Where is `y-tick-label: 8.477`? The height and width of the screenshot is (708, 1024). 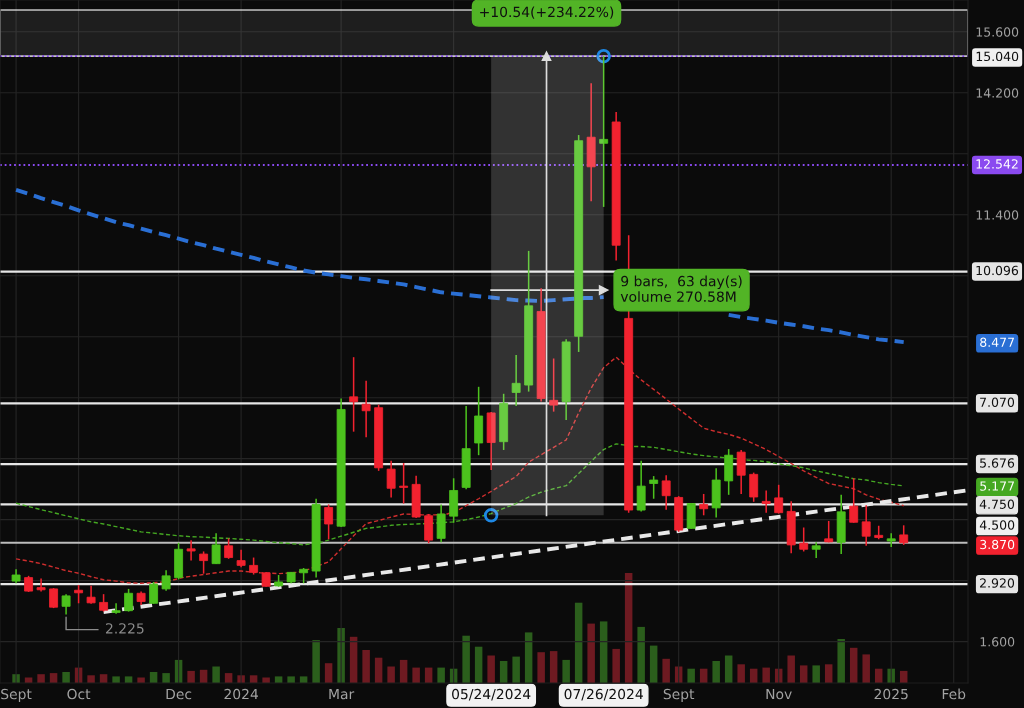 y-tick-label: 8.477 is located at coordinates (997, 342).